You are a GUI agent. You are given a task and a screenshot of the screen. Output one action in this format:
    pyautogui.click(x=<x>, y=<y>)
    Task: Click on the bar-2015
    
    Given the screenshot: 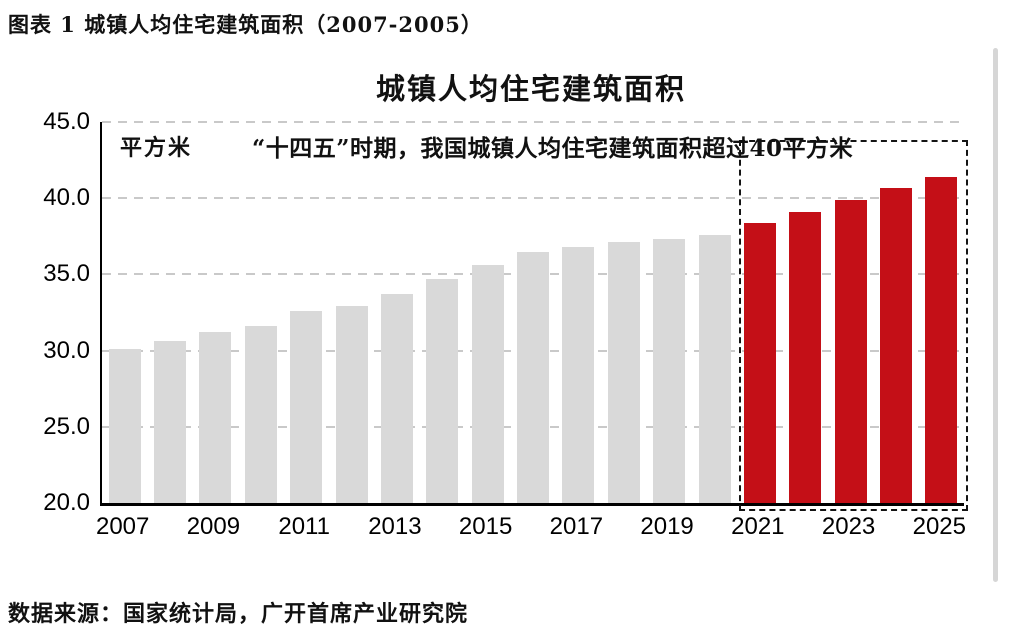 What is the action you would take?
    pyautogui.click(x=487, y=384)
    